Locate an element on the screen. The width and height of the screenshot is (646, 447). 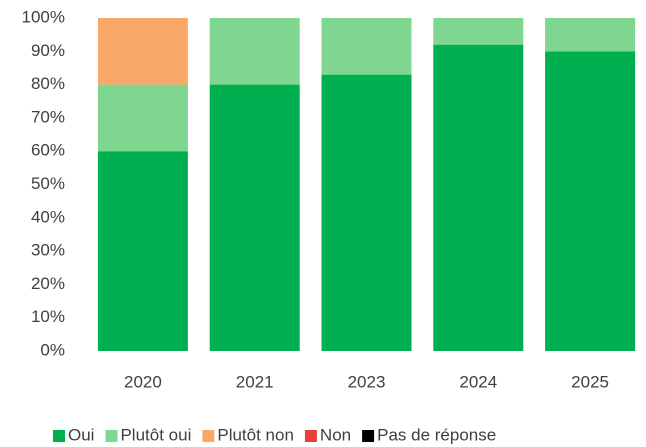
y-tick-label: 40% is located at coordinates (48, 216).